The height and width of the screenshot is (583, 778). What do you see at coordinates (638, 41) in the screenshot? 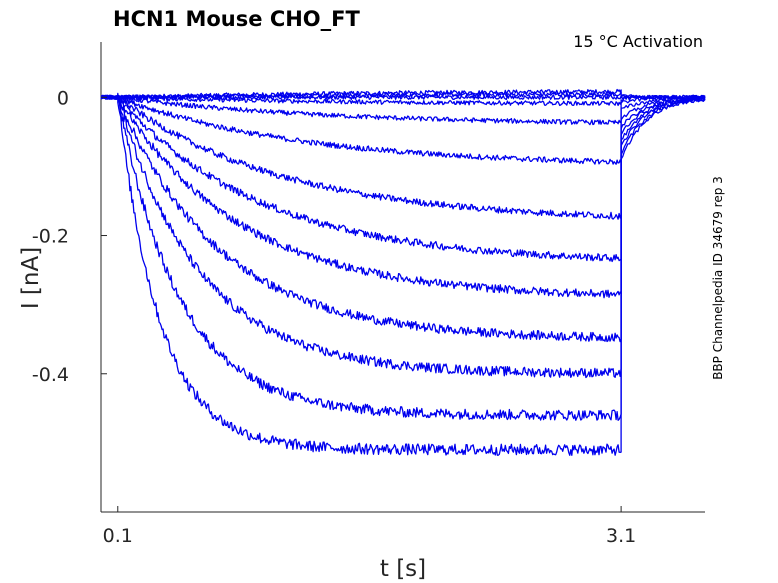
I see `chart-annotation: 15 °C Activation` at bounding box center [638, 41].